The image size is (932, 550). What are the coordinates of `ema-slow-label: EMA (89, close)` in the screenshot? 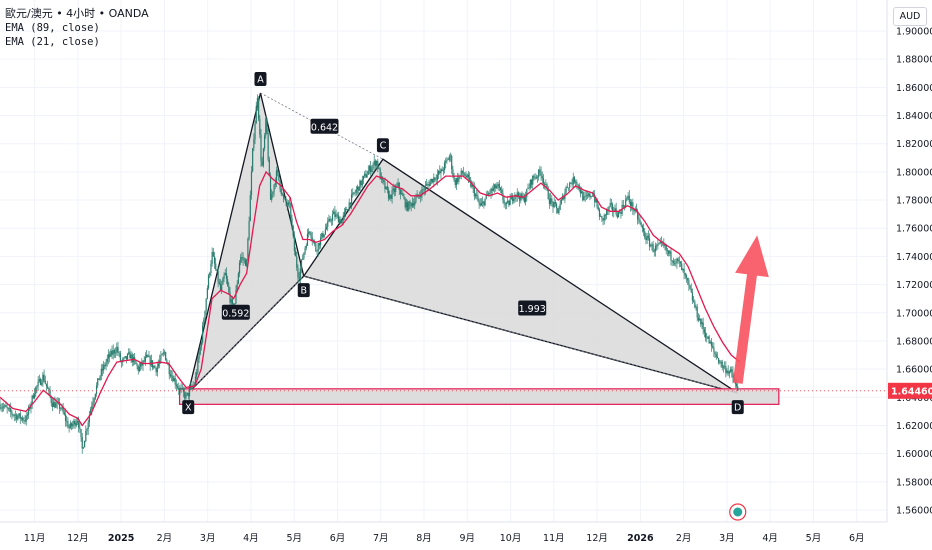 It's located at (52, 28).